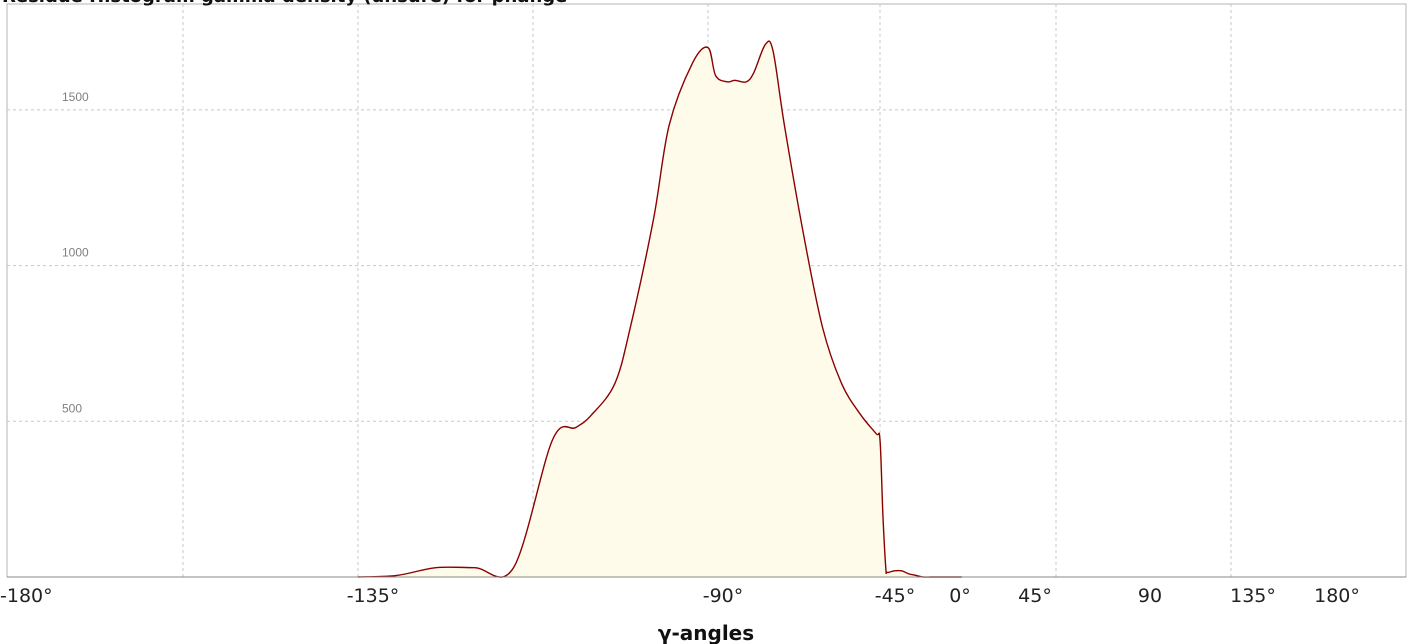  I want to click on y-axis-ticks: 500 1000 1500, so click(75, 252).